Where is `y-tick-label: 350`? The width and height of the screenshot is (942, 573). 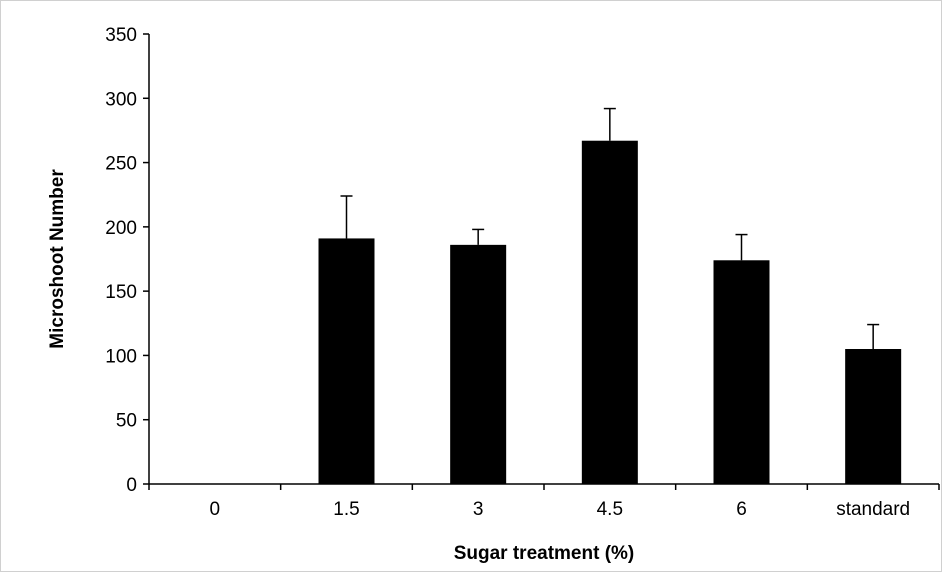 y-tick-label: 350 is located at coordinates (121, 35).